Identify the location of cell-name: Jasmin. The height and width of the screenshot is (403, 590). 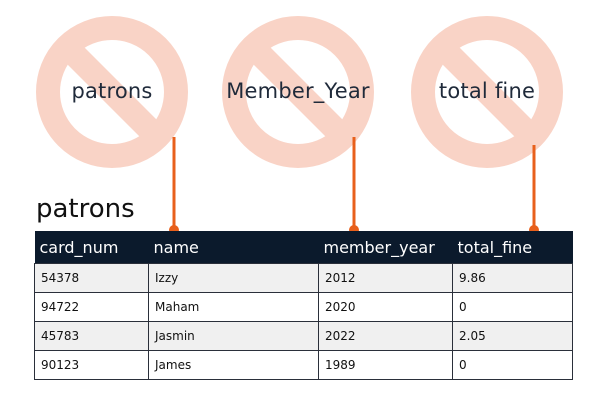
(233, 336).